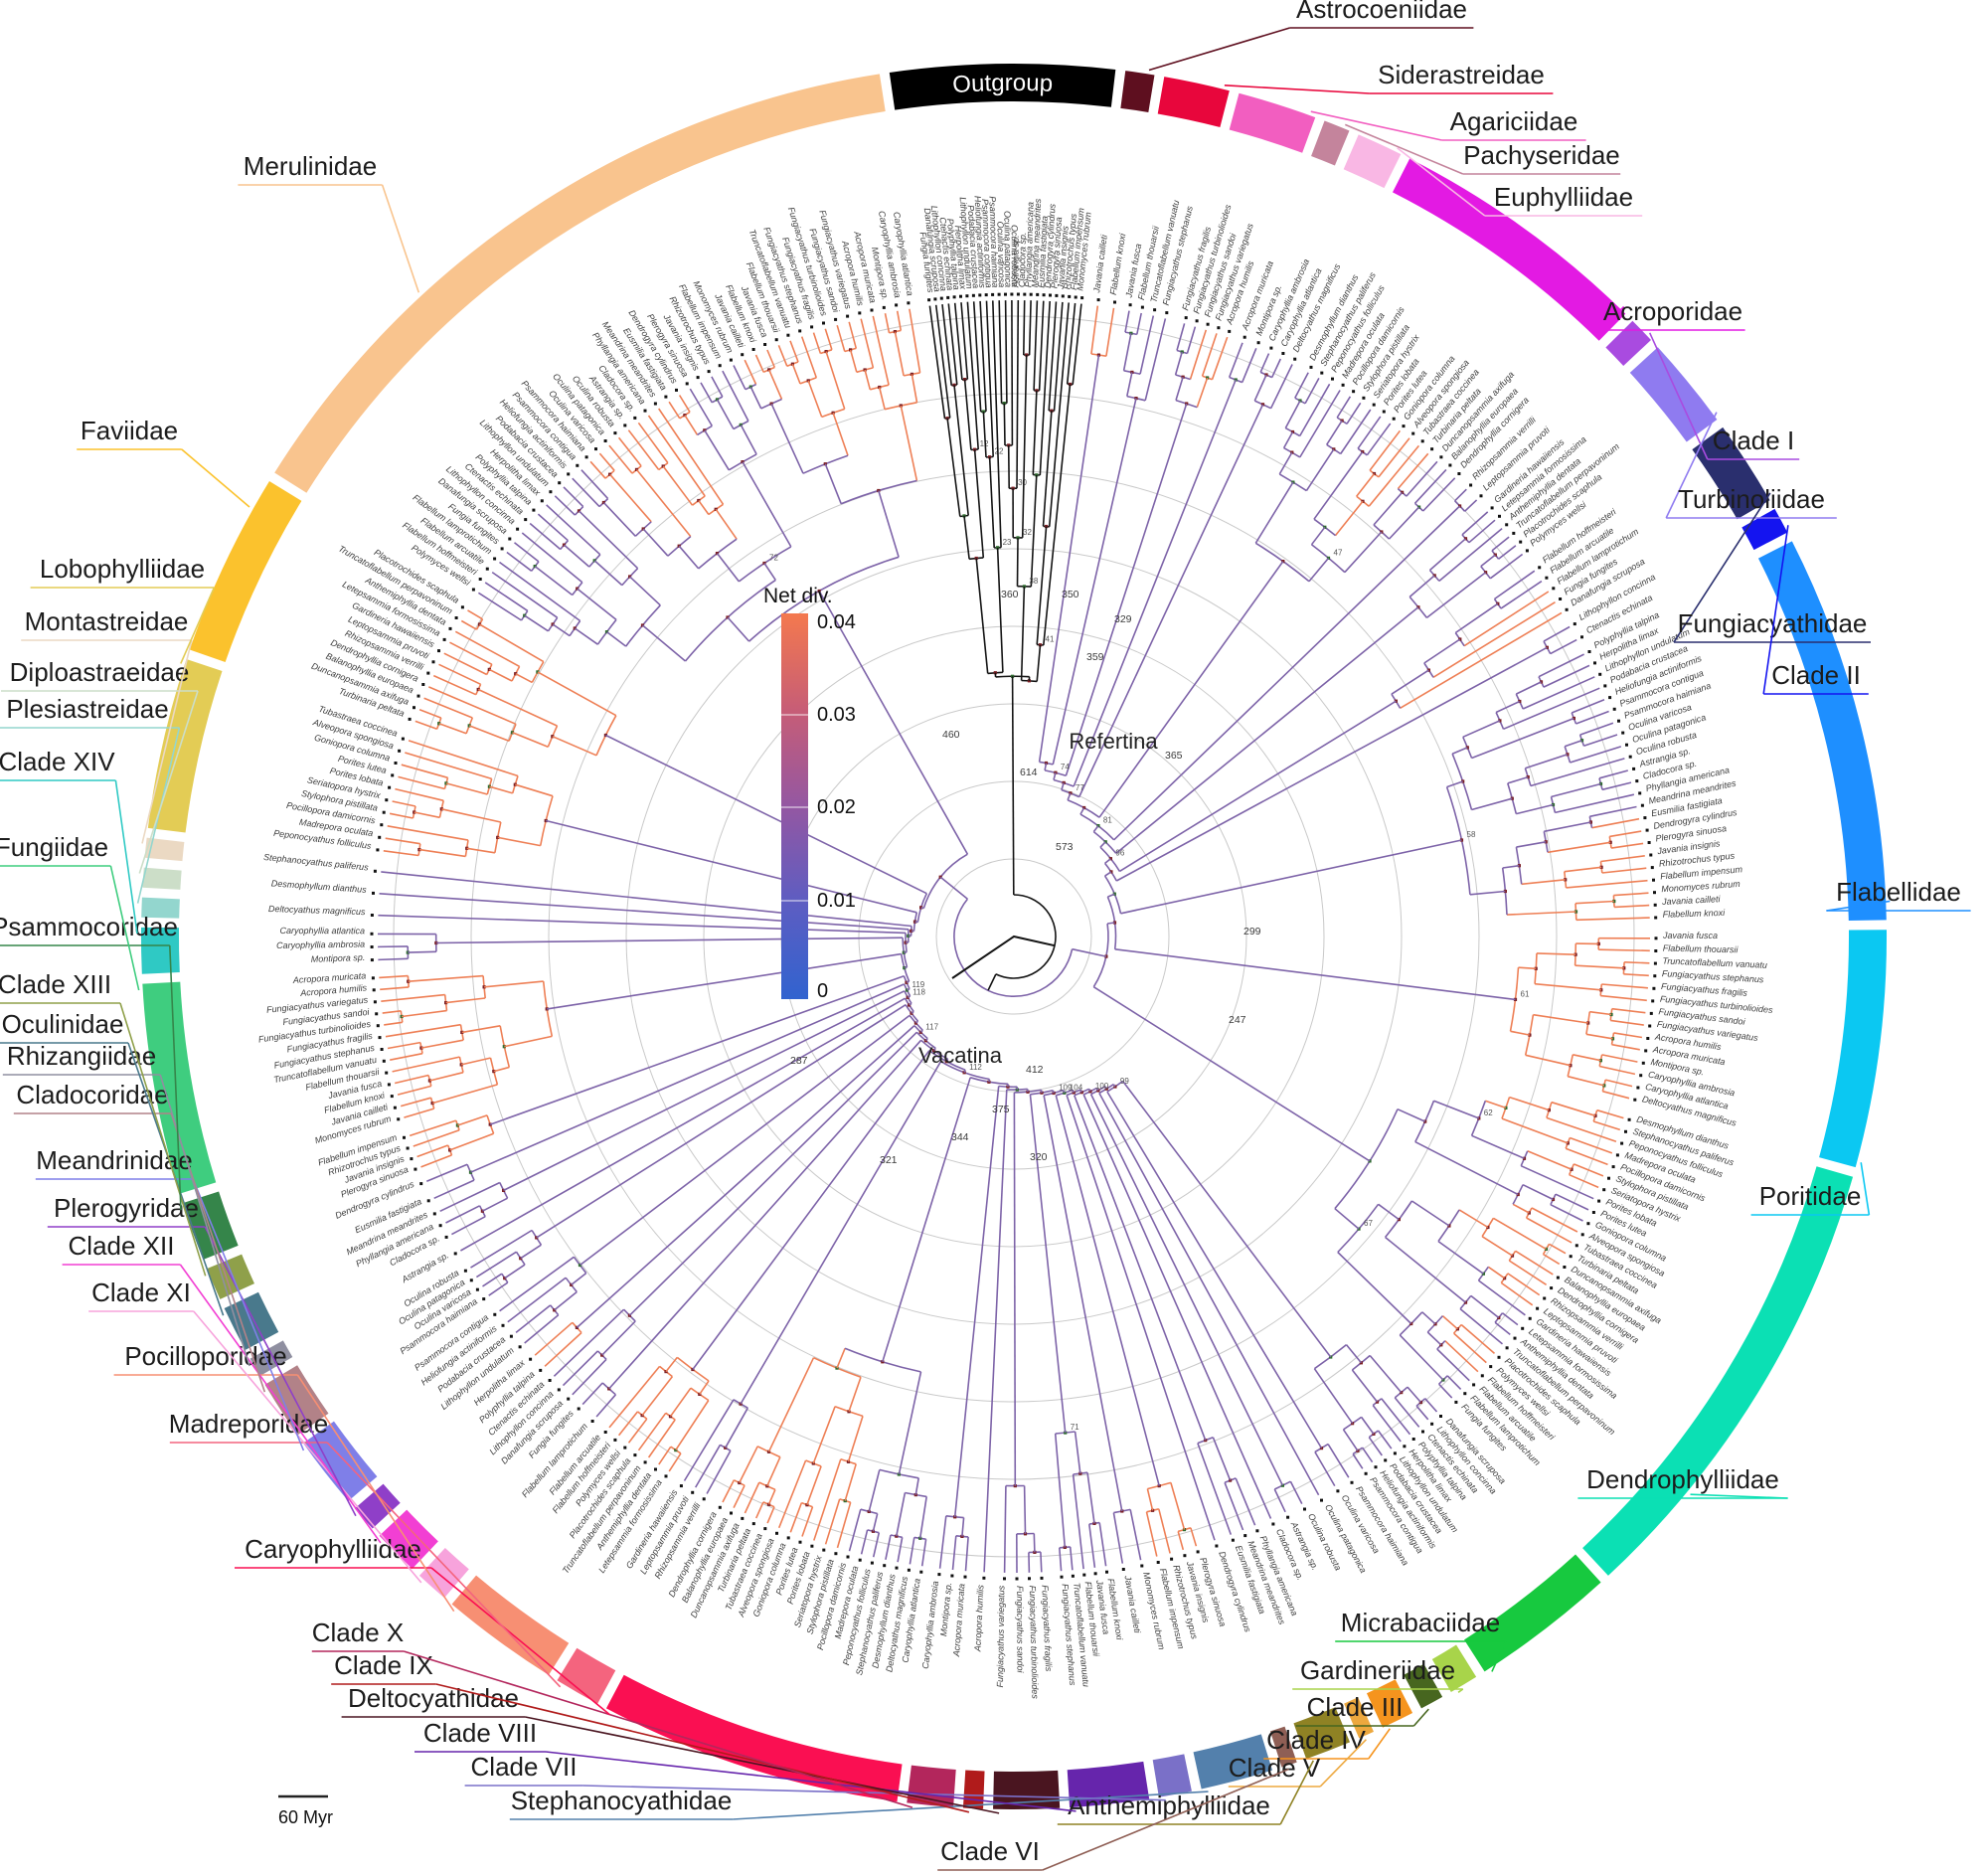  I want to click on scale-bar-label: 60 Myr, so click(305, 1817).